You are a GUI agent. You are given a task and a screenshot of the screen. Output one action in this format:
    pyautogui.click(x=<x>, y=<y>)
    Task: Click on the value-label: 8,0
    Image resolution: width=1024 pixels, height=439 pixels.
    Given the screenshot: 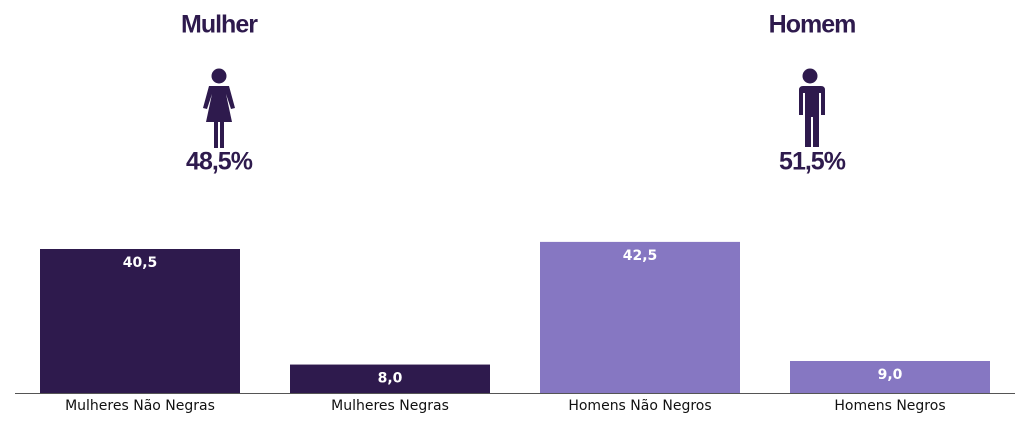 What is the action you would take?
    pyautogui.click(x=390, y=379)
    